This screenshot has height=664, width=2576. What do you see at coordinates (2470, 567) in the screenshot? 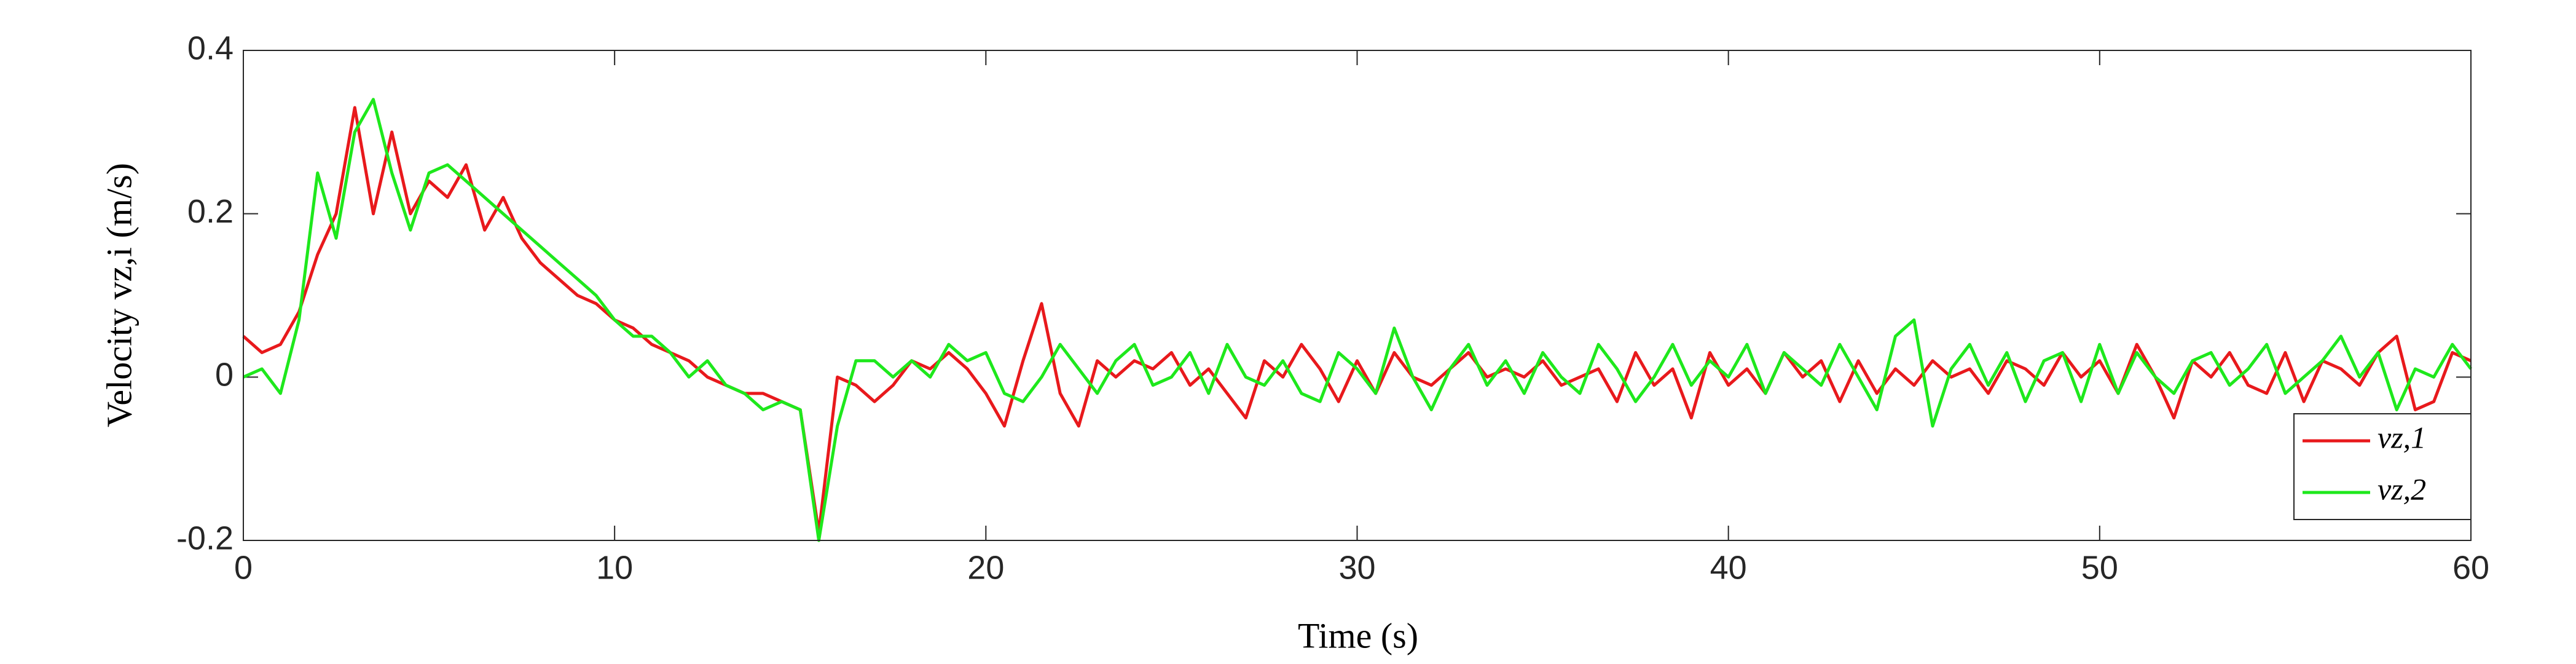
I see `x-tick-label: 60` at bounding box center [2470, 567].